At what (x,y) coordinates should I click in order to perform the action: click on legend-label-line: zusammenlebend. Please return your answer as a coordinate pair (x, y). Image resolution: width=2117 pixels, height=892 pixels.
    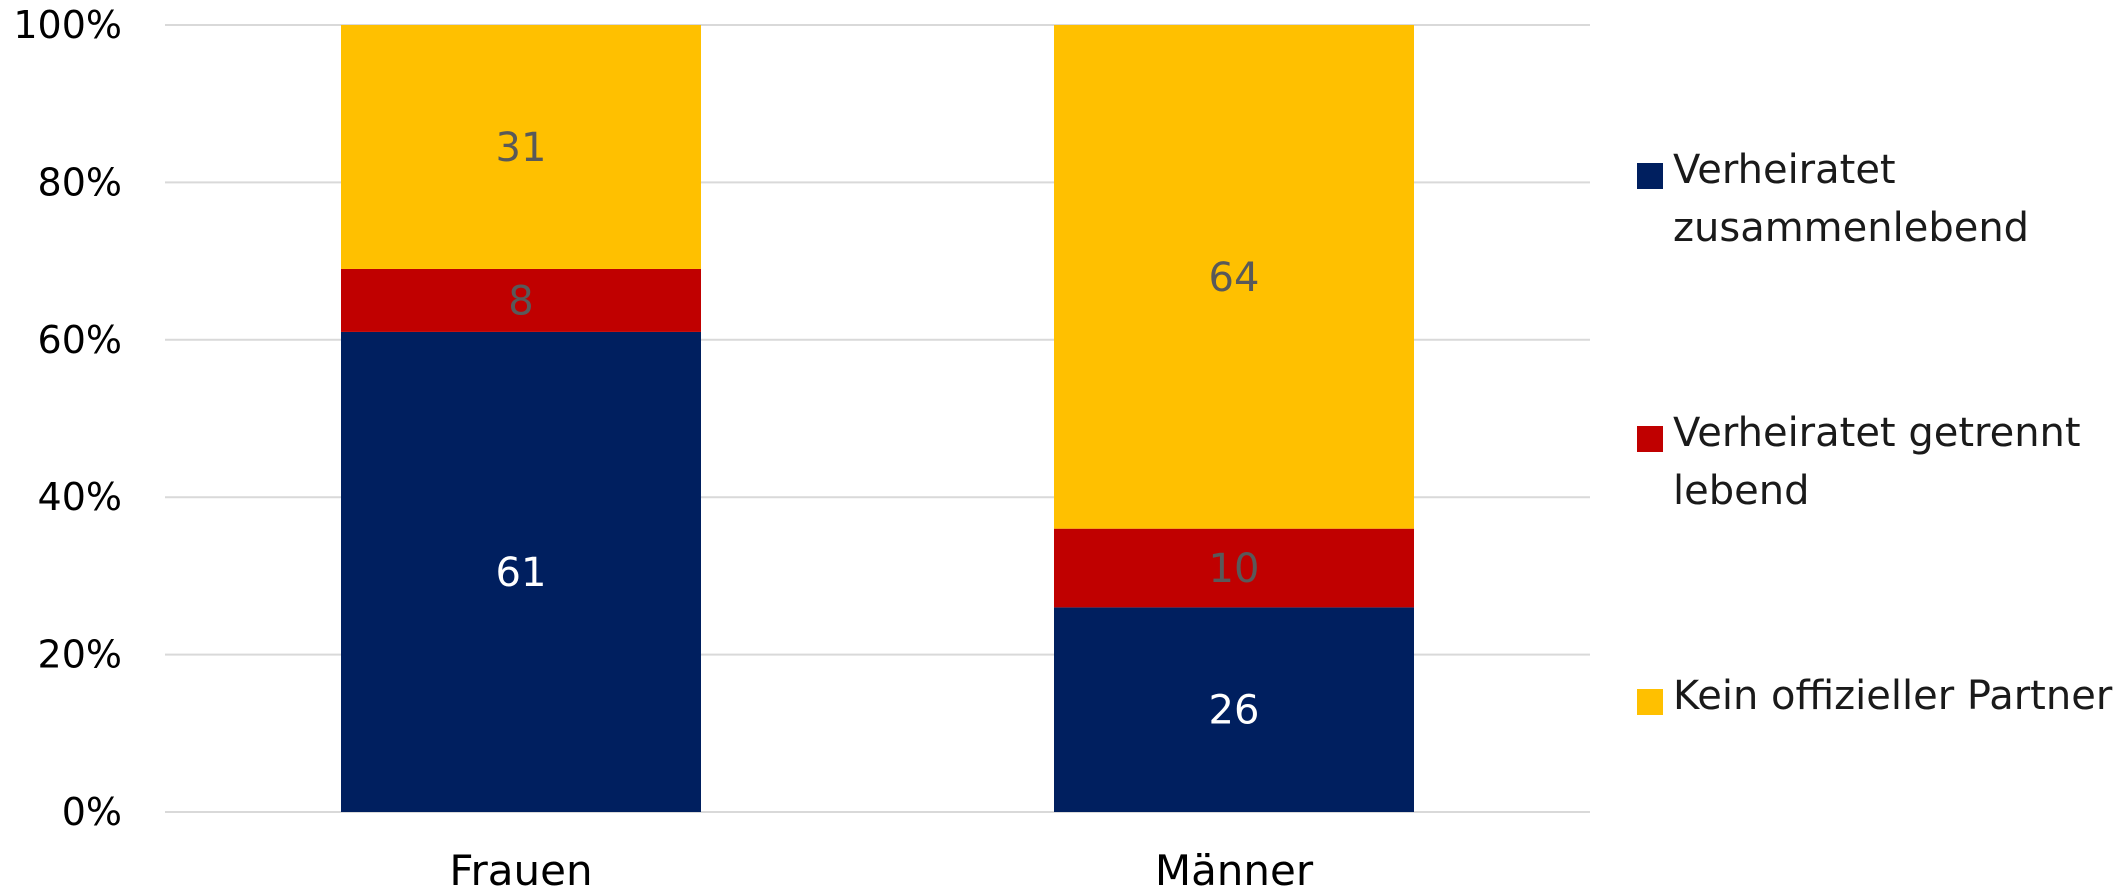
    Looking at the image, I should click on (1851, 228).